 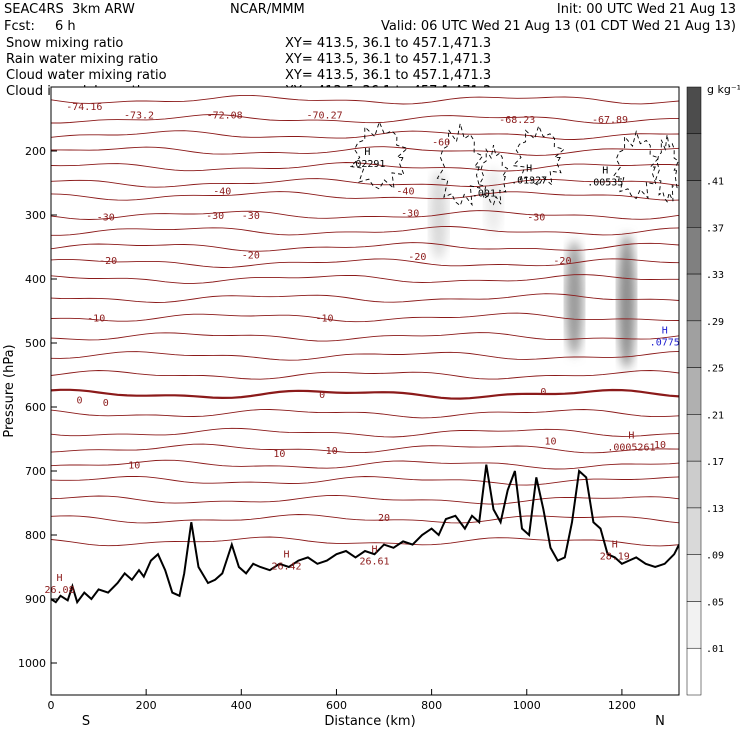 What do you see at coordinates (646, 9) in the screenshot?
I see `header-init: Init: 00 UTC Wed 21 Aug 13` at bounding box center [646, 9].